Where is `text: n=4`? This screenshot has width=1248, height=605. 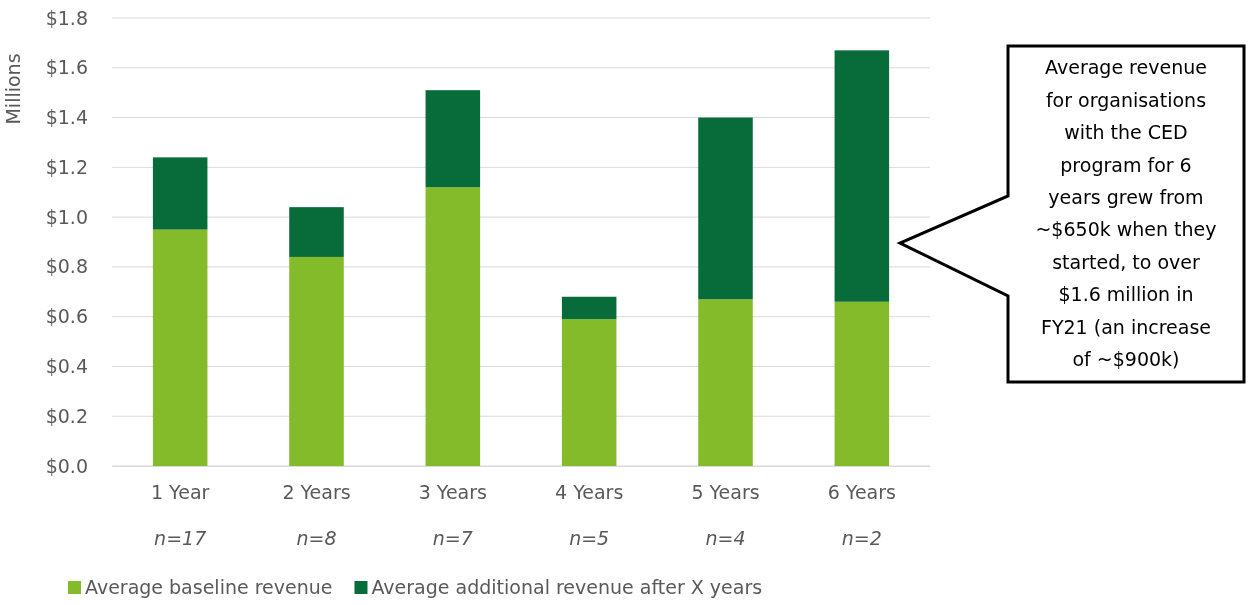
text: n=4 is located at coordinates (725, 538).